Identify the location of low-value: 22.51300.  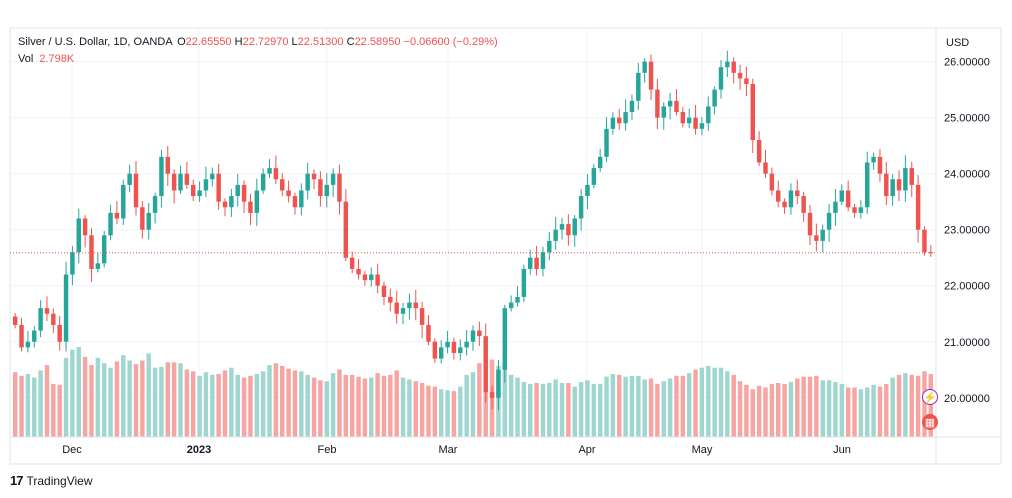
(320, 42).